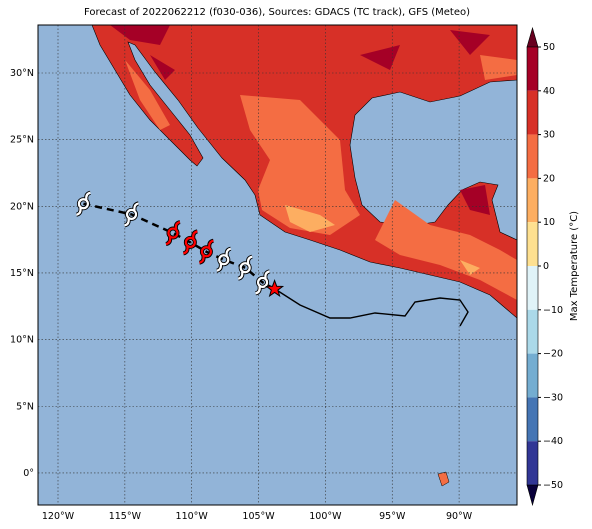  Describe the element at coordinates (22, 140) in the screenshot. I see `lat-label: 25°N` at that location.